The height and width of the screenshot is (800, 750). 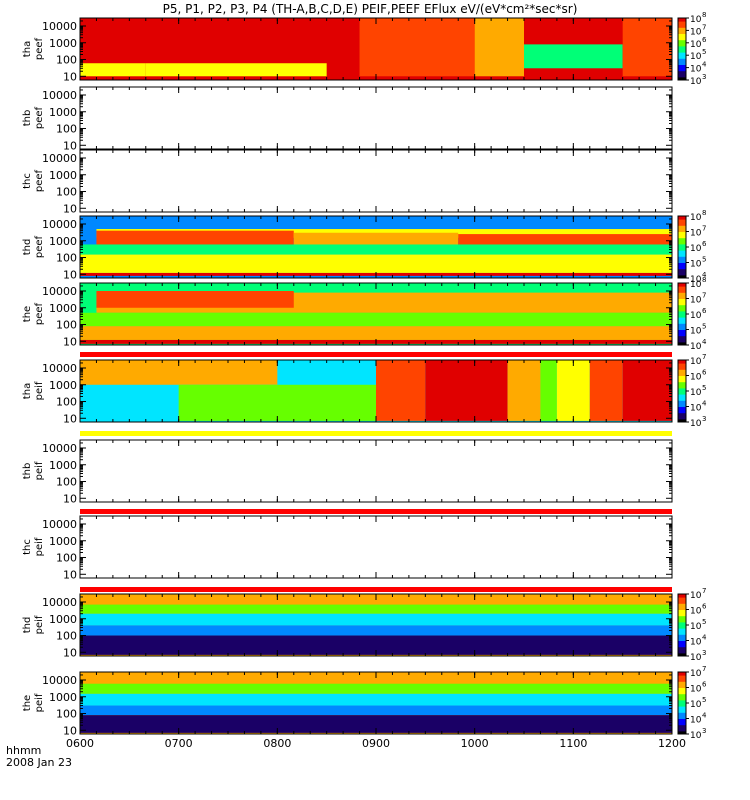 I want to click on colorbar-tick-exponent: 5, so click(x=704, y=260).